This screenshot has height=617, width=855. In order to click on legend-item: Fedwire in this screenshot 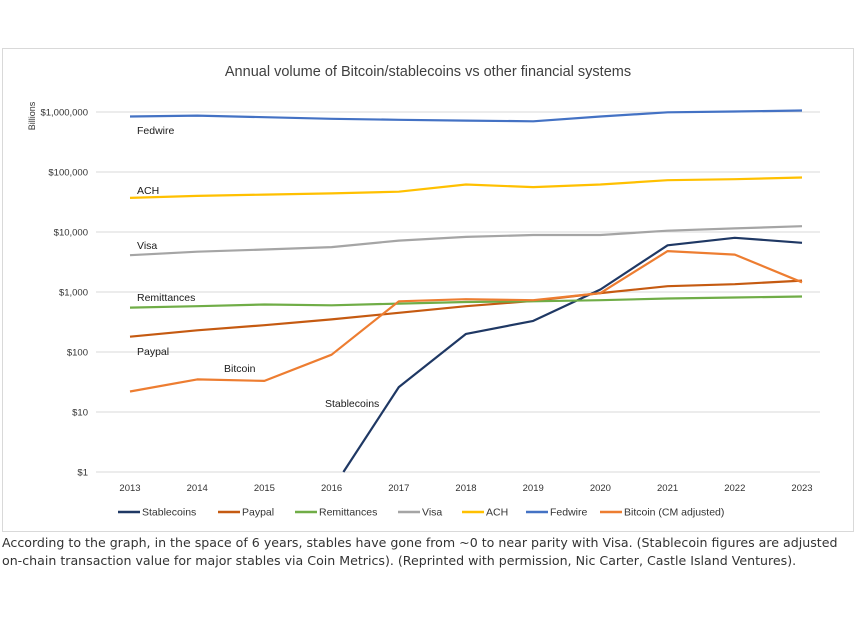, I will do `click(557, 513)`.